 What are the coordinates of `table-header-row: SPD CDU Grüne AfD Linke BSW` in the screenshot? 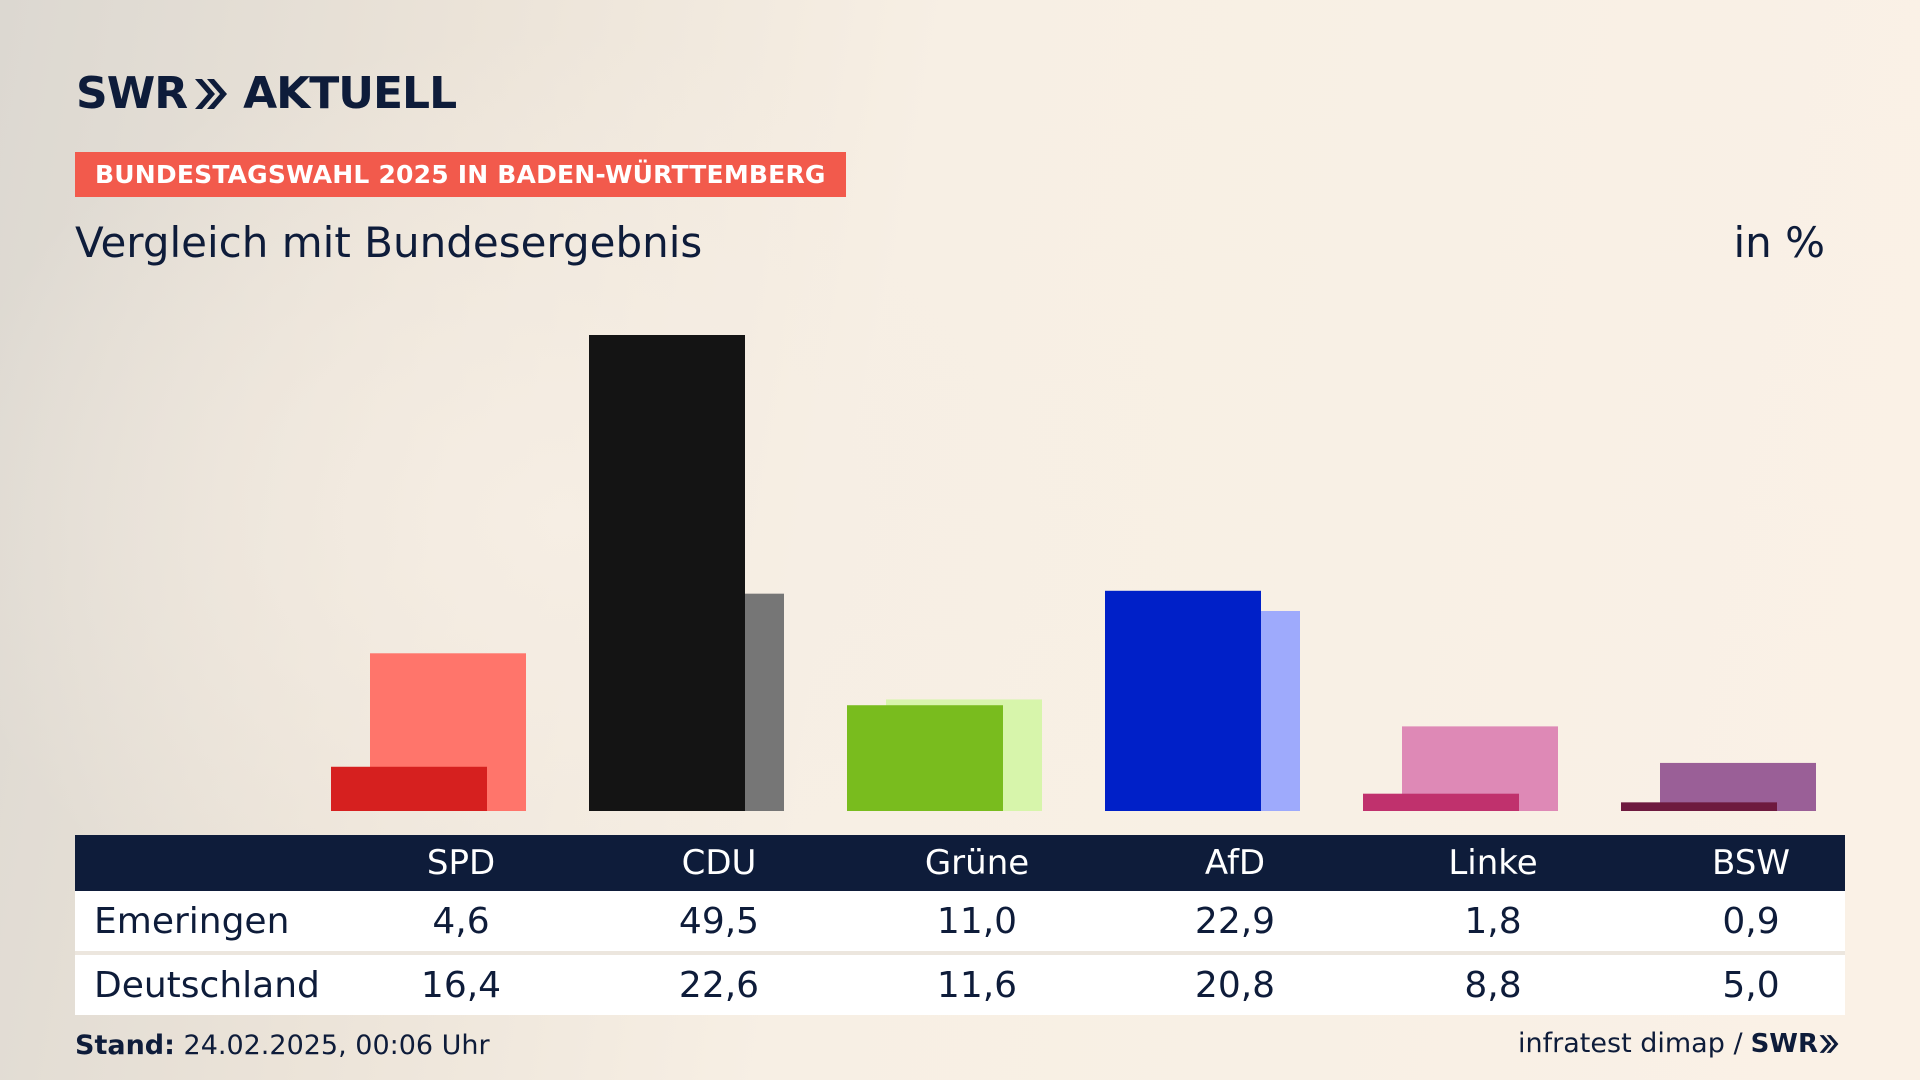 It's located at (960, 863).